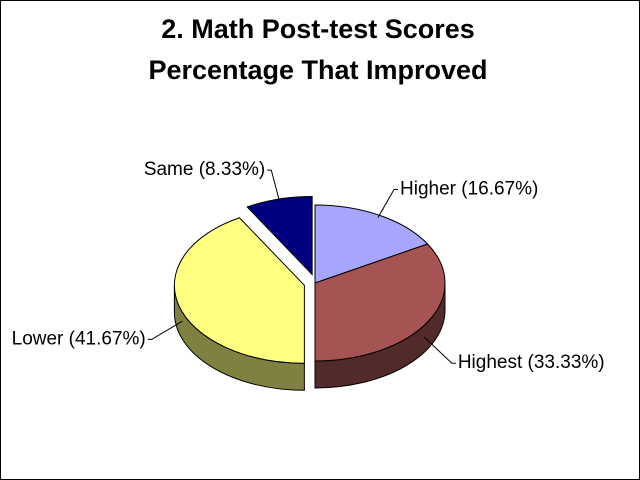 This screenshot has height=480, width=640. What do you see at coordinates (204, 169) in the screenshot?
I see `data-label: Same (8.33%)` at bounding box center [204, 169].